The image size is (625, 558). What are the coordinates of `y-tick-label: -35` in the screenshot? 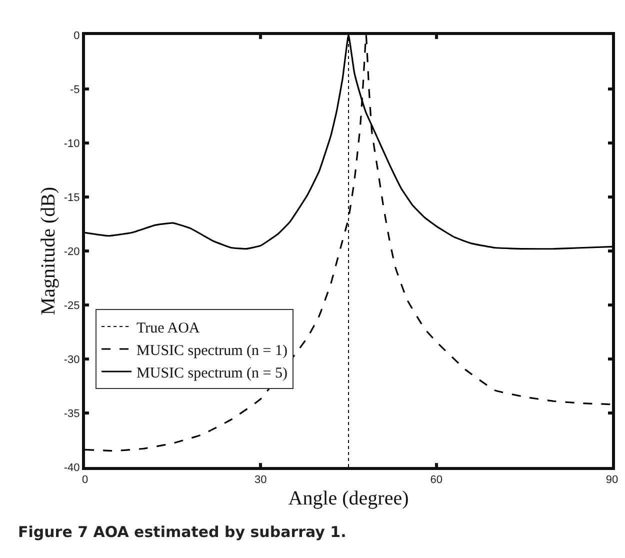 It's located at (72, 414).